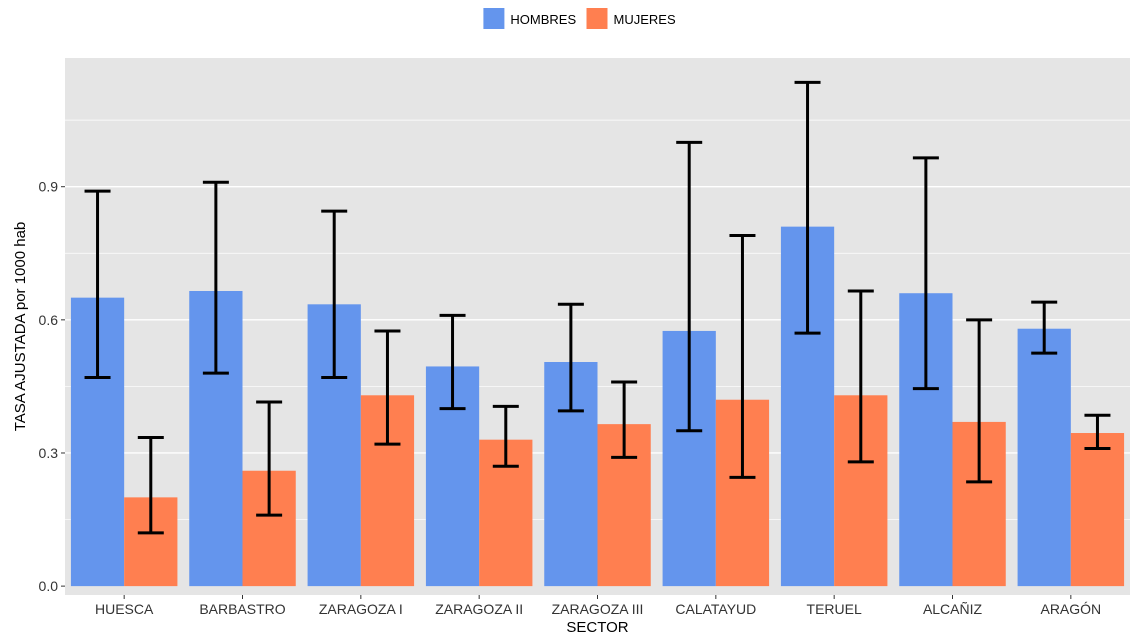  I want to click on y-tick-label: 0.0, so click(49, 586).